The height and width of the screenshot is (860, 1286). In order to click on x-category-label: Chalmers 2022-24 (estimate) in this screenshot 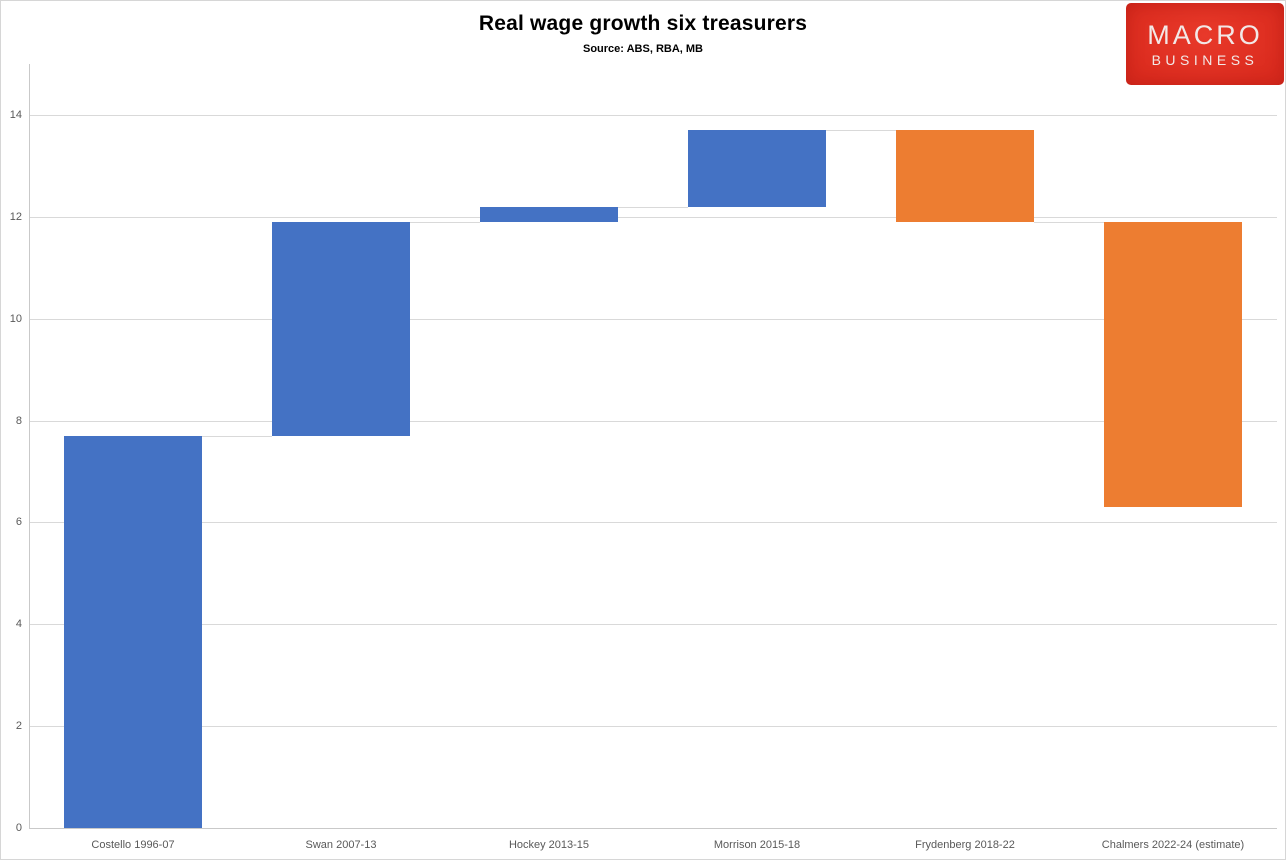, I will do `click(1173, 845)`.